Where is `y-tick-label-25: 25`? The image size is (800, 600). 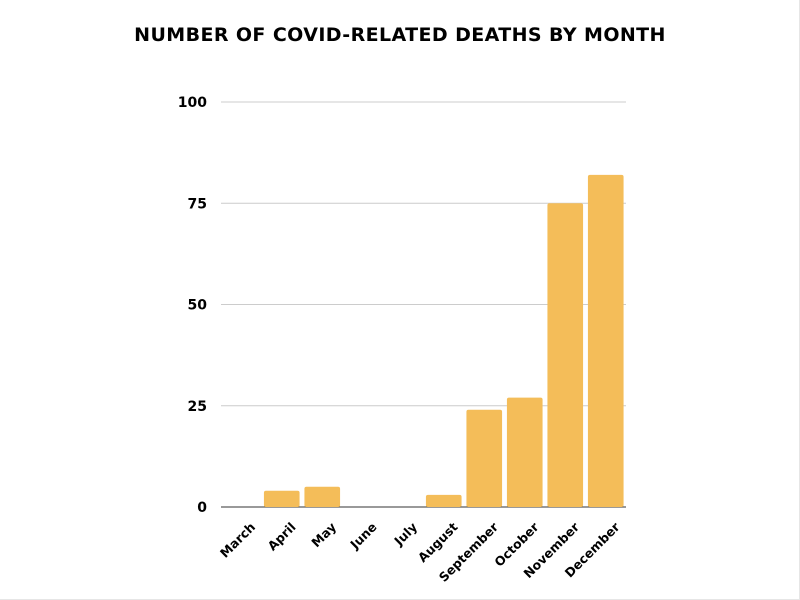 y-tick-label-25: 25 is located at coordinates (197, 407).